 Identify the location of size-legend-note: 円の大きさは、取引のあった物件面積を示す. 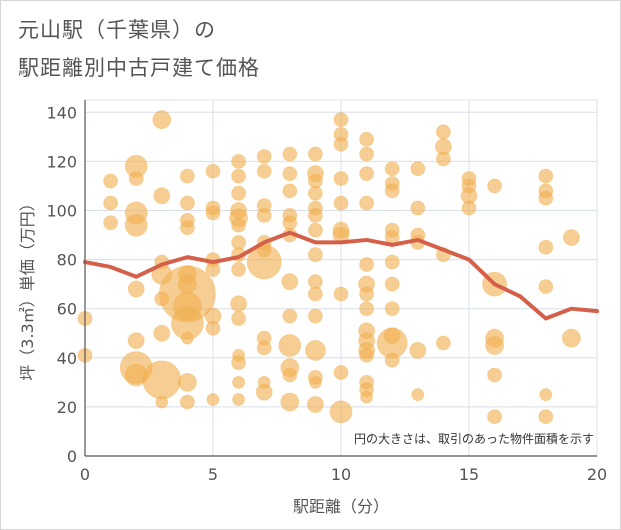
(474, 438).